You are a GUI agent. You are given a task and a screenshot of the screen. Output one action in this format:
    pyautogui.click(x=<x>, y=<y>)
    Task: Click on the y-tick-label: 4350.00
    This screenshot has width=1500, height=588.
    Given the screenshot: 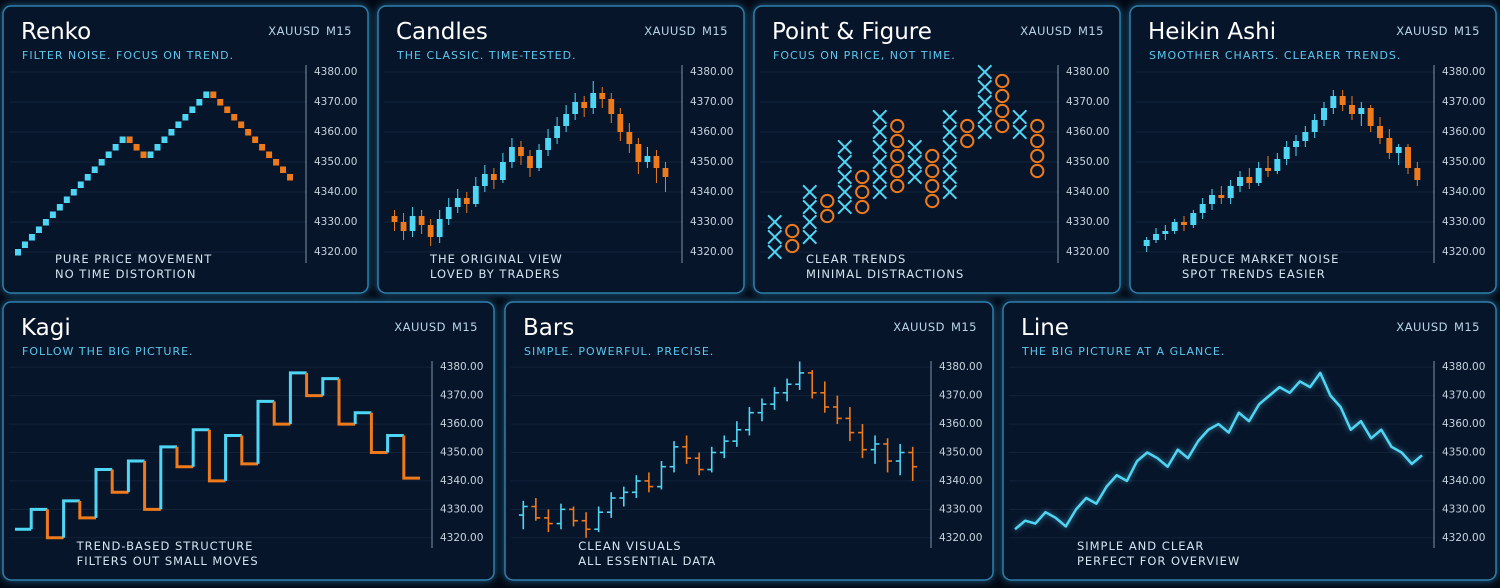 What is the action you would take?
    pyautogui.click(x=711, y=162)
    